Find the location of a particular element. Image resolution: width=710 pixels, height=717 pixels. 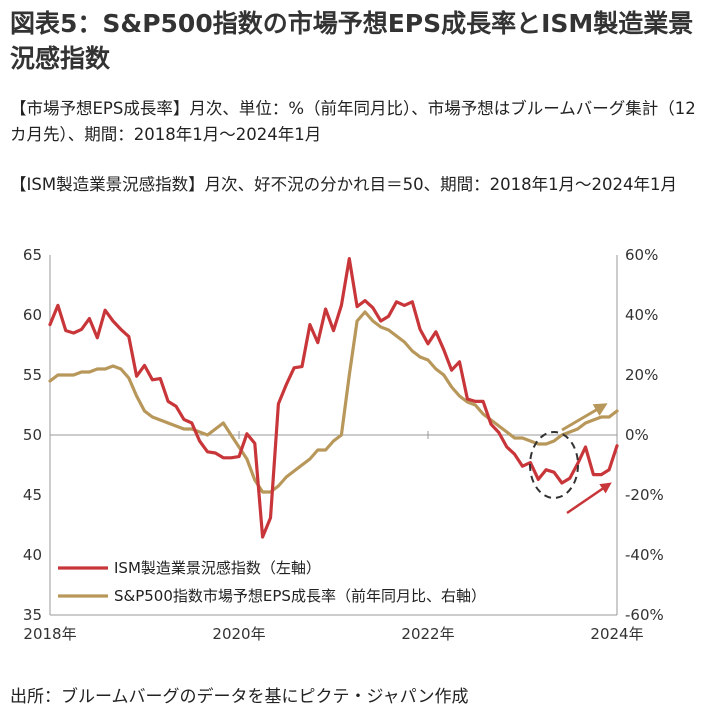

right-tick-label: -40% is located at coordinates (644, 555).